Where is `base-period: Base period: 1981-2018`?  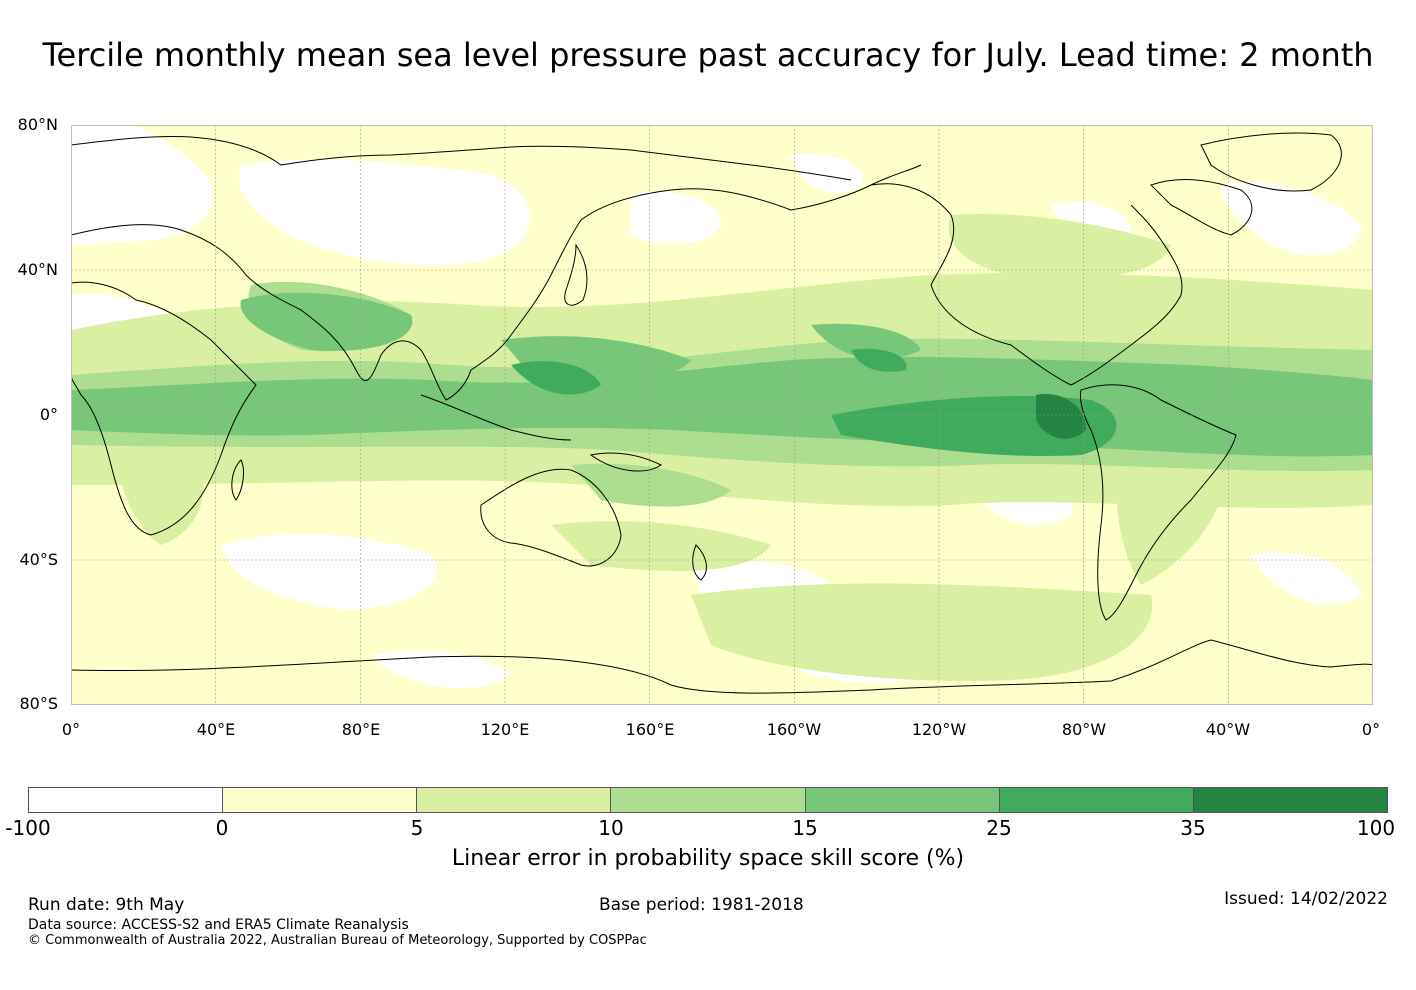 base-period: Base period: 1981-2018 is located at coordinates (701, 905).